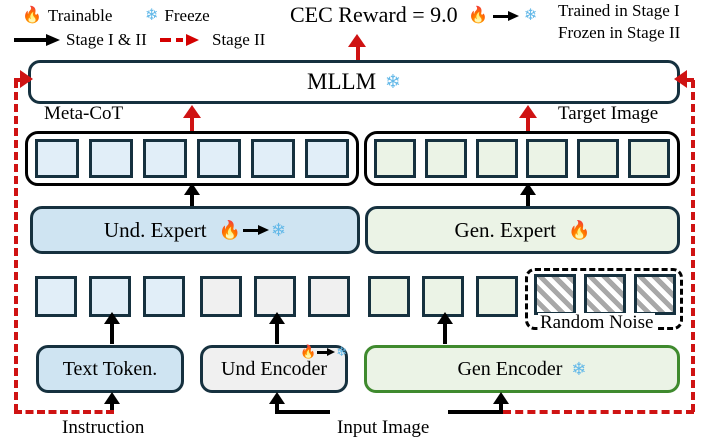 The width and height of the screenshot is (708, 438). Describe the element at coordinates (528, 189) in the screenshot. I see `gen-expert-to-grid-head` at that location.